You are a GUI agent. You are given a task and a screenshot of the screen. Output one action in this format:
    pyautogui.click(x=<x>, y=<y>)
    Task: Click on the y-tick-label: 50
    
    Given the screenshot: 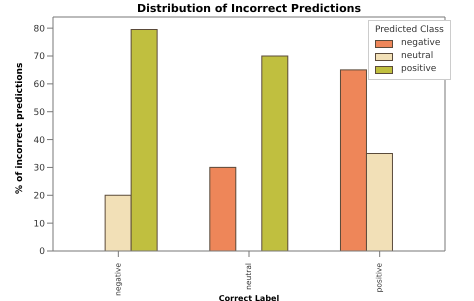 What is the action you would take?
    pyautogui.click(x=40, y=113)
    